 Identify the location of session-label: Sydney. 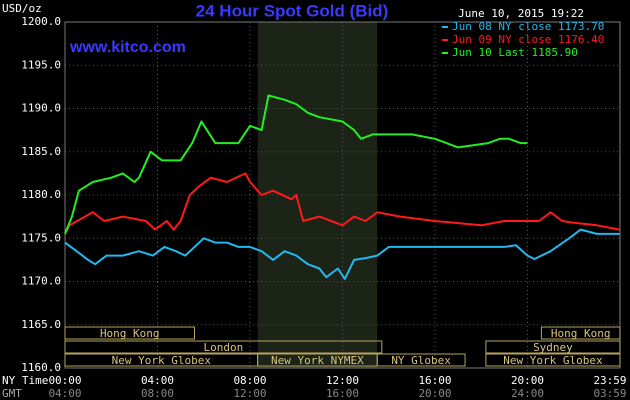
(553, 347).